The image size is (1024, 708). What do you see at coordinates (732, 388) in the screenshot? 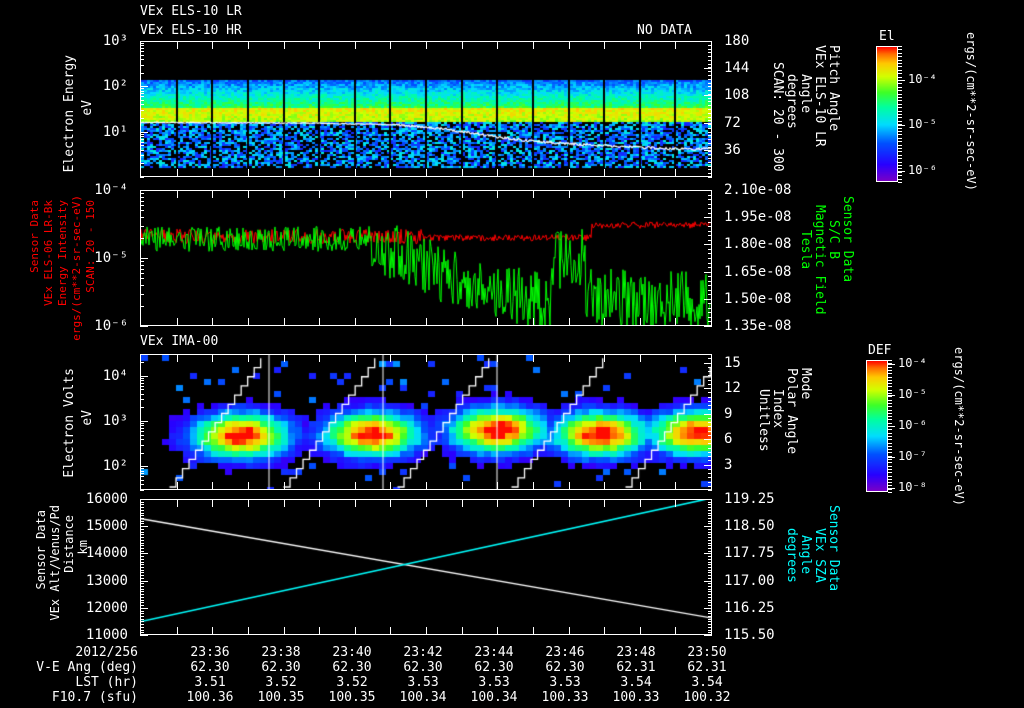
I see `axis-tick-label: 12` at bounding box center [732, 388].